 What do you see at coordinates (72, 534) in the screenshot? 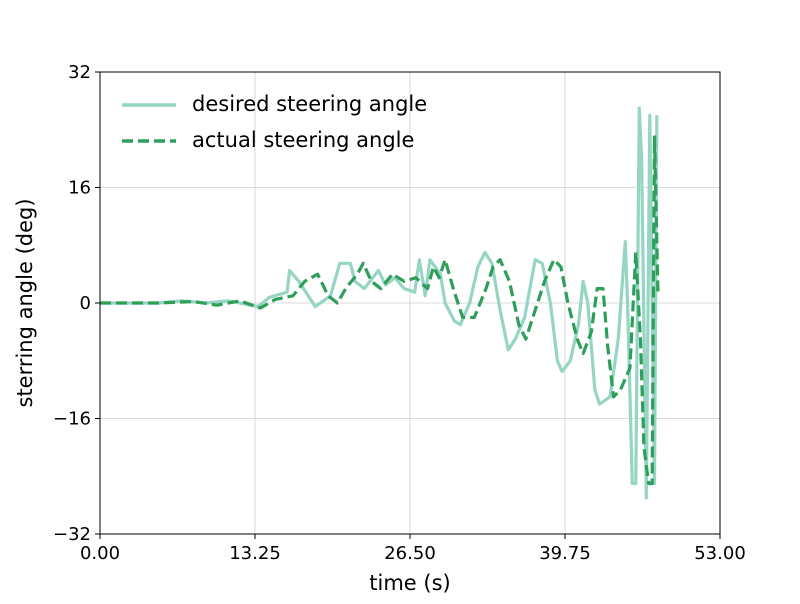
I see `y-tick-label: −32` at bounding box center [72, 534].